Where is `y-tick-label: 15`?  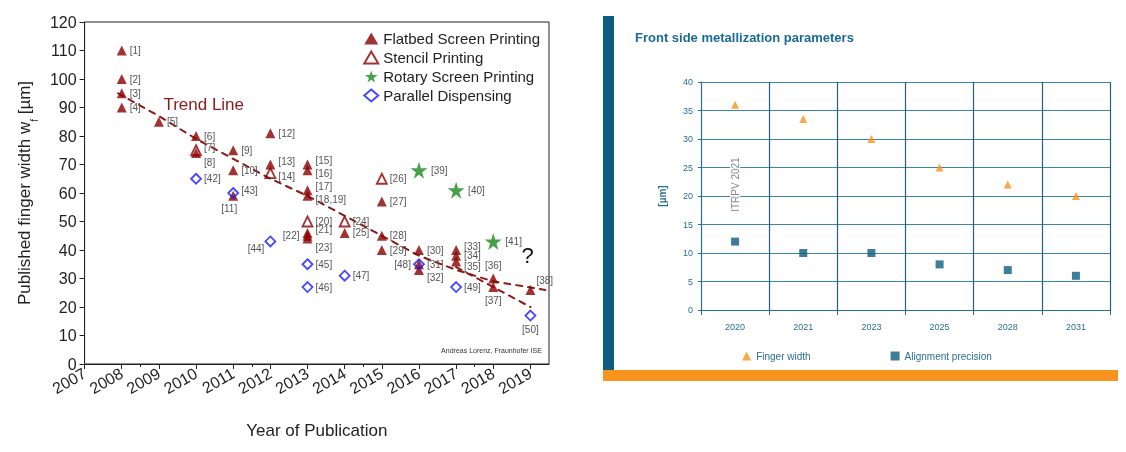 y-tick-label: 15 is located at coordinates (687, 224).